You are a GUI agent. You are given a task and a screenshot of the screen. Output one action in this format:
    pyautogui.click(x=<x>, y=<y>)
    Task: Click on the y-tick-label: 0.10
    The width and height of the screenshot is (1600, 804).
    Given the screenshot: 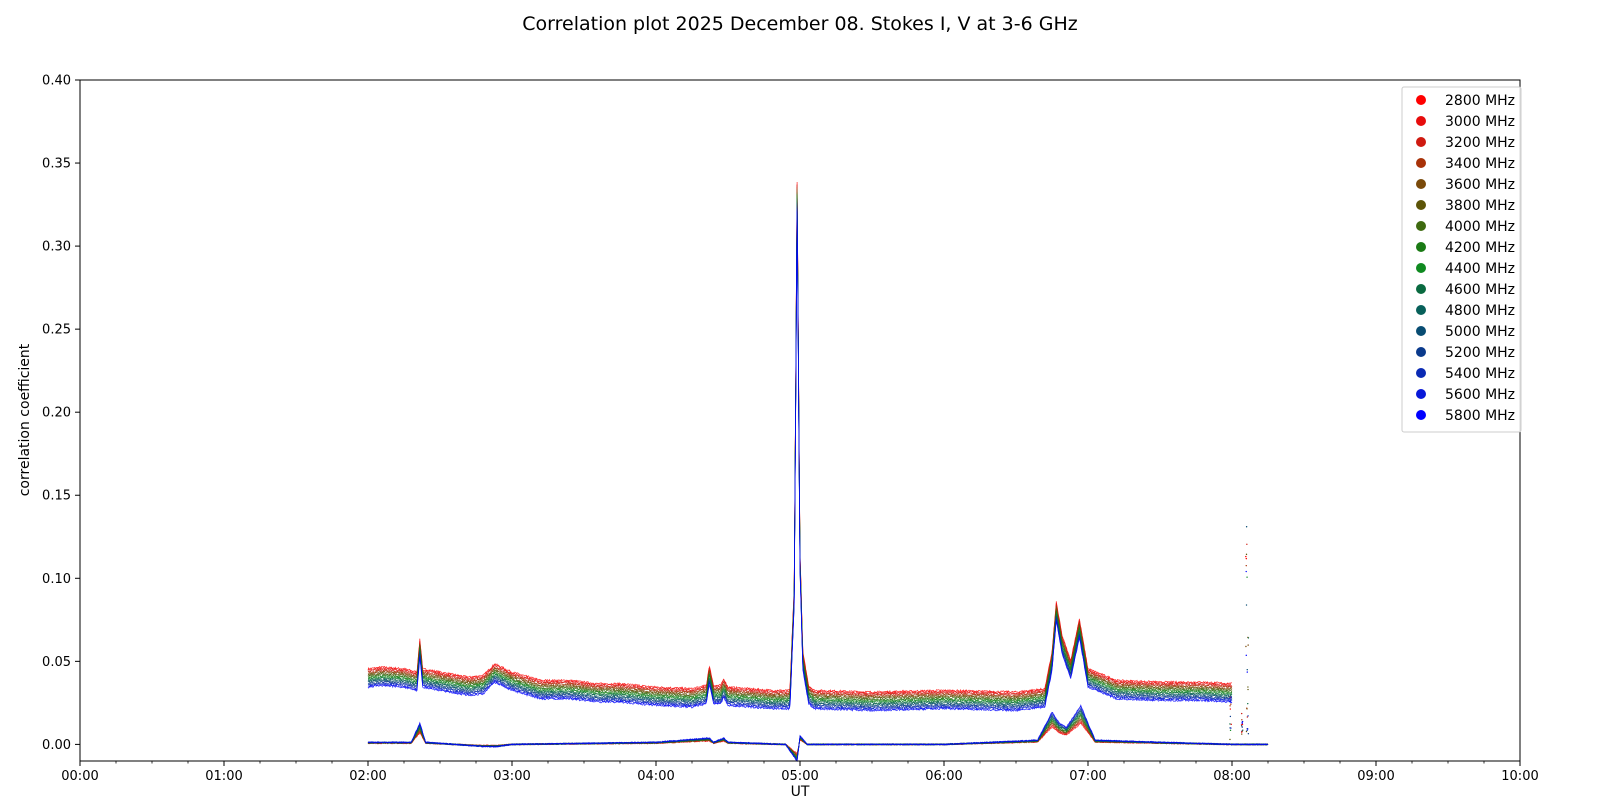 What is the action you would take?
    pyautogui.click(x=56, y=579)
    